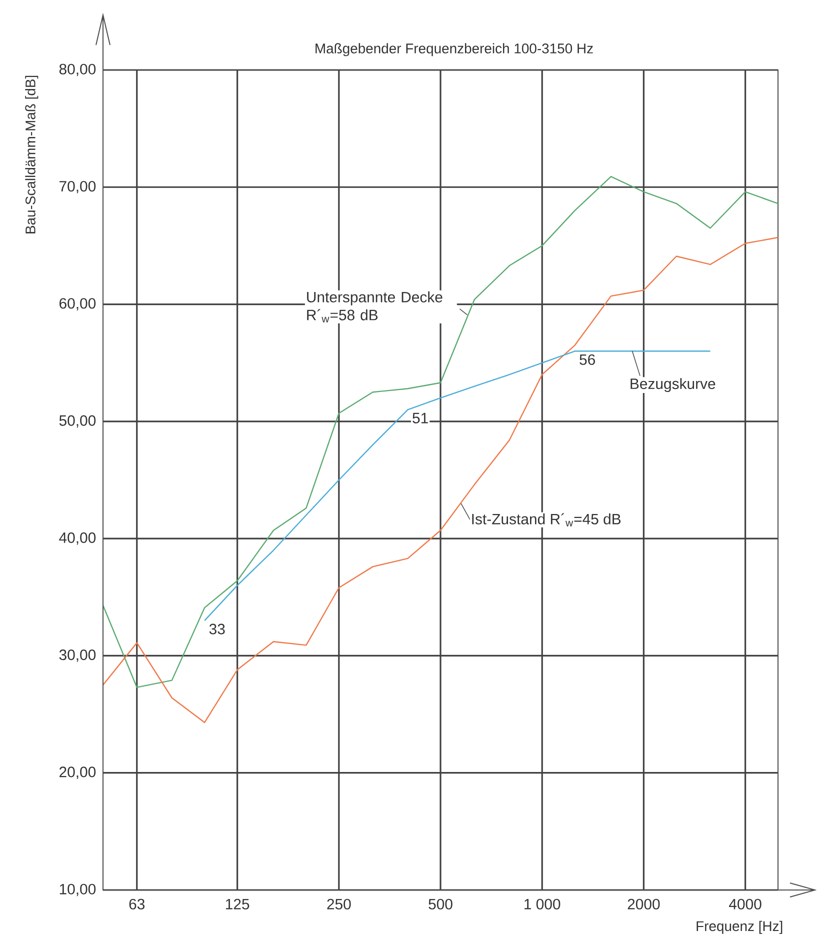 The width and height of the screenshot is (820, 948). Describe the element at coordinates (440, 904) in the screenshot. I see `x-tick-label: 500` at that location.